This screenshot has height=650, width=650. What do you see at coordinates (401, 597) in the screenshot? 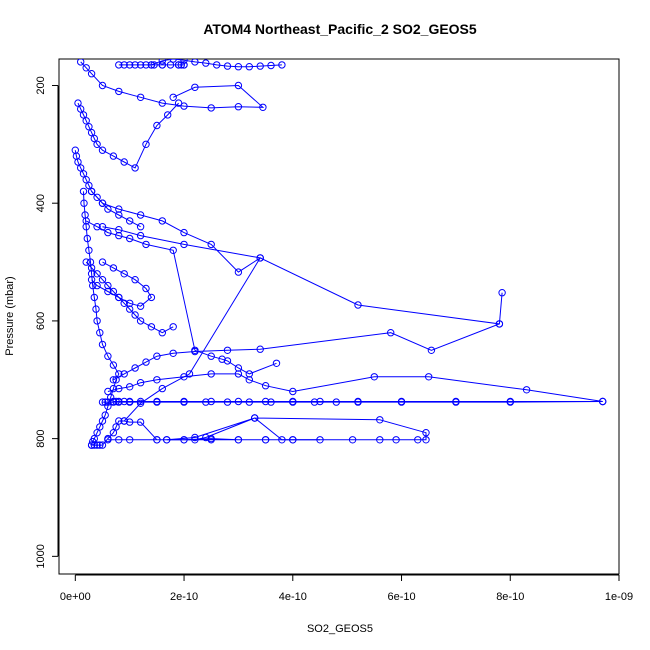
I see `x-tick-label: 6e-10` at bounding box center [401, 597].